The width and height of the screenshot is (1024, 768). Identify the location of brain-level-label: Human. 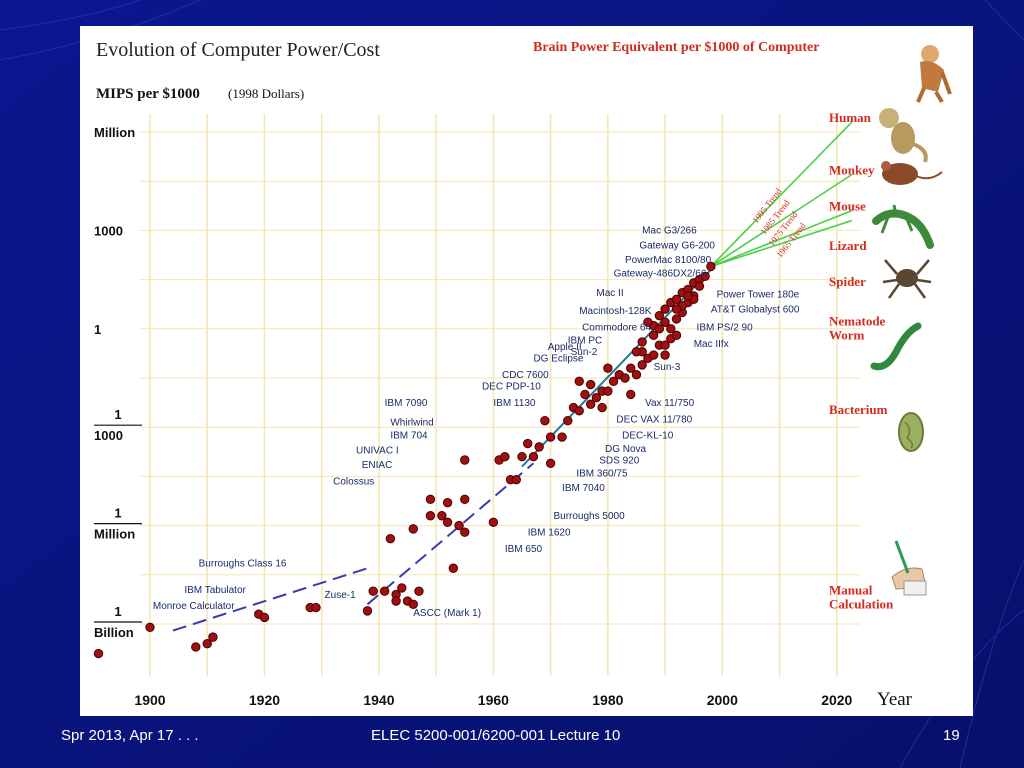
(850, 117).